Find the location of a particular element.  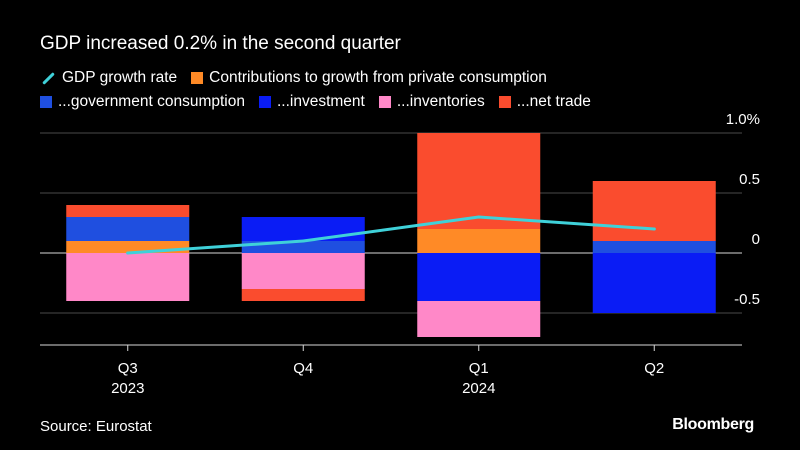

y-tick-label: -0.5 is located at coordinates (747, 299).